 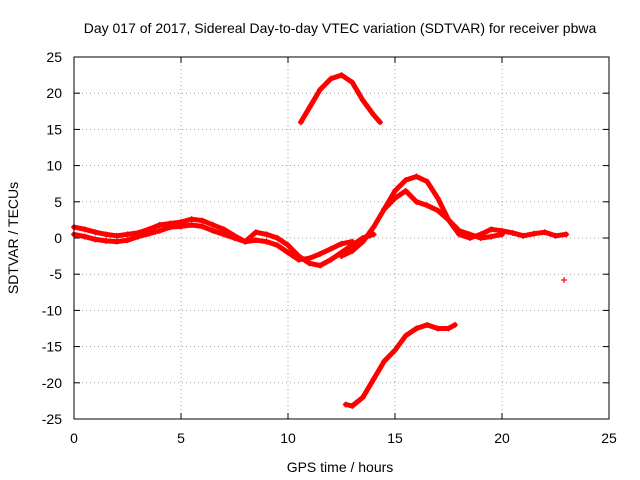 I want to click on y-tick-label: 15, so click(x=54, y=129).